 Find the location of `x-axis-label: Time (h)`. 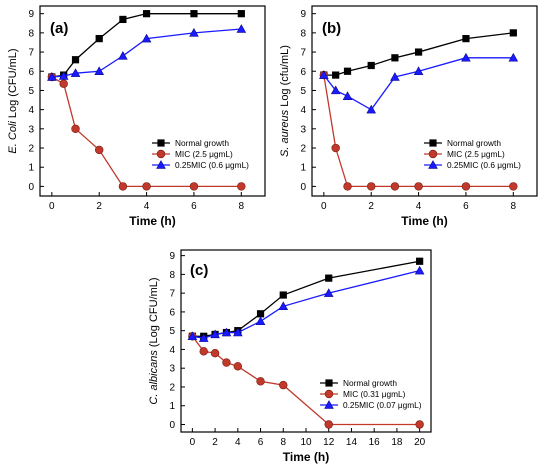

x-axis-label: Time (h) is located at coordinates (152, 221).